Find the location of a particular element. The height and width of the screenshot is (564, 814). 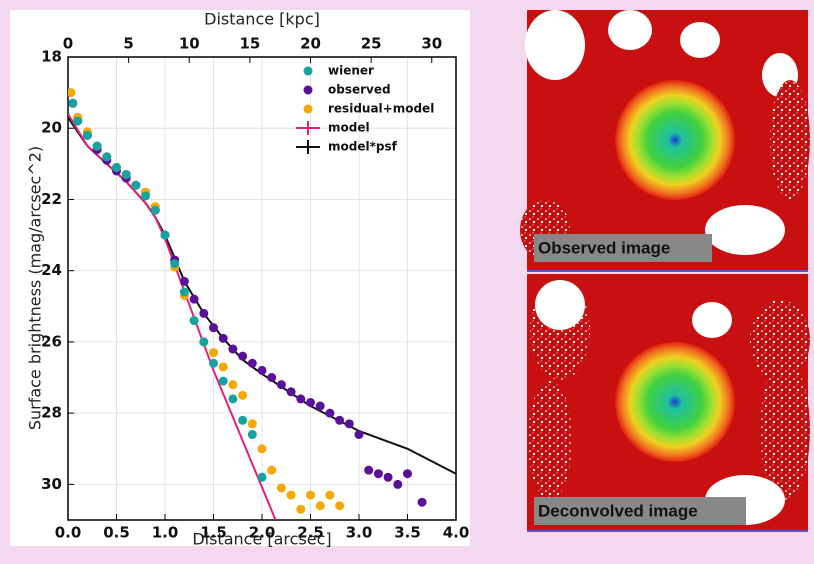

x-tick-label: 0.0 is located at coordinates (68, 533).